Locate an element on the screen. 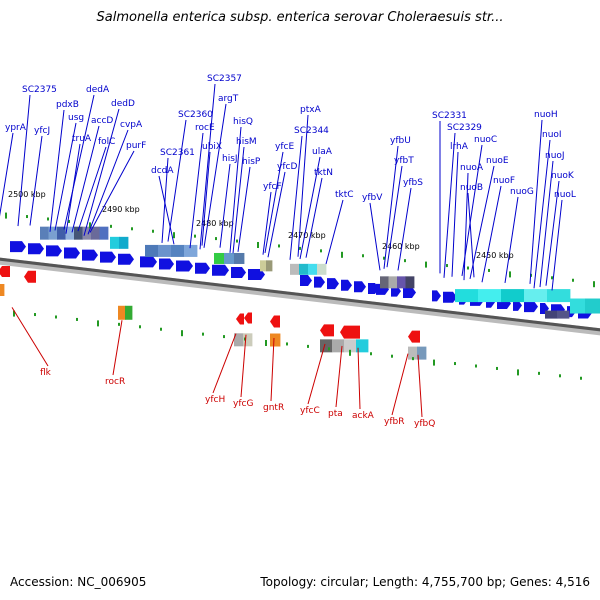  accession-text: Accession: NC_006905 is located at coordinates (78, 582).